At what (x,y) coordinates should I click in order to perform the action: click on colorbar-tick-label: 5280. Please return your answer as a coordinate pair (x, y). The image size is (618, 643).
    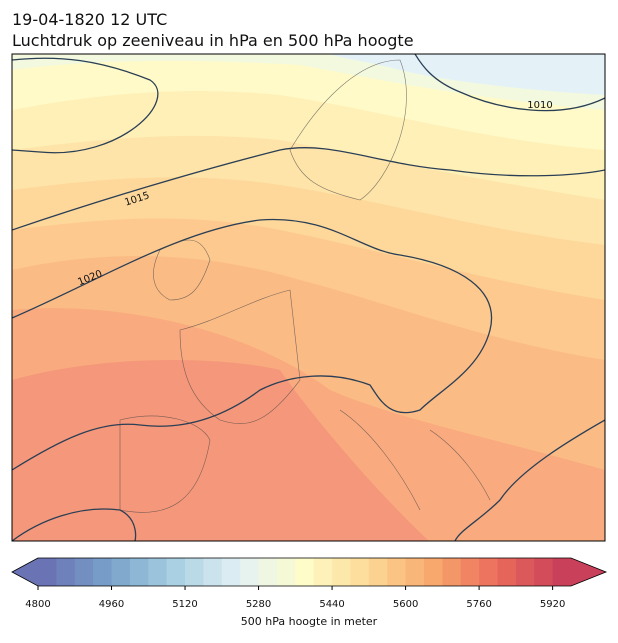
    Looking at the image, I should click on (258, 604).